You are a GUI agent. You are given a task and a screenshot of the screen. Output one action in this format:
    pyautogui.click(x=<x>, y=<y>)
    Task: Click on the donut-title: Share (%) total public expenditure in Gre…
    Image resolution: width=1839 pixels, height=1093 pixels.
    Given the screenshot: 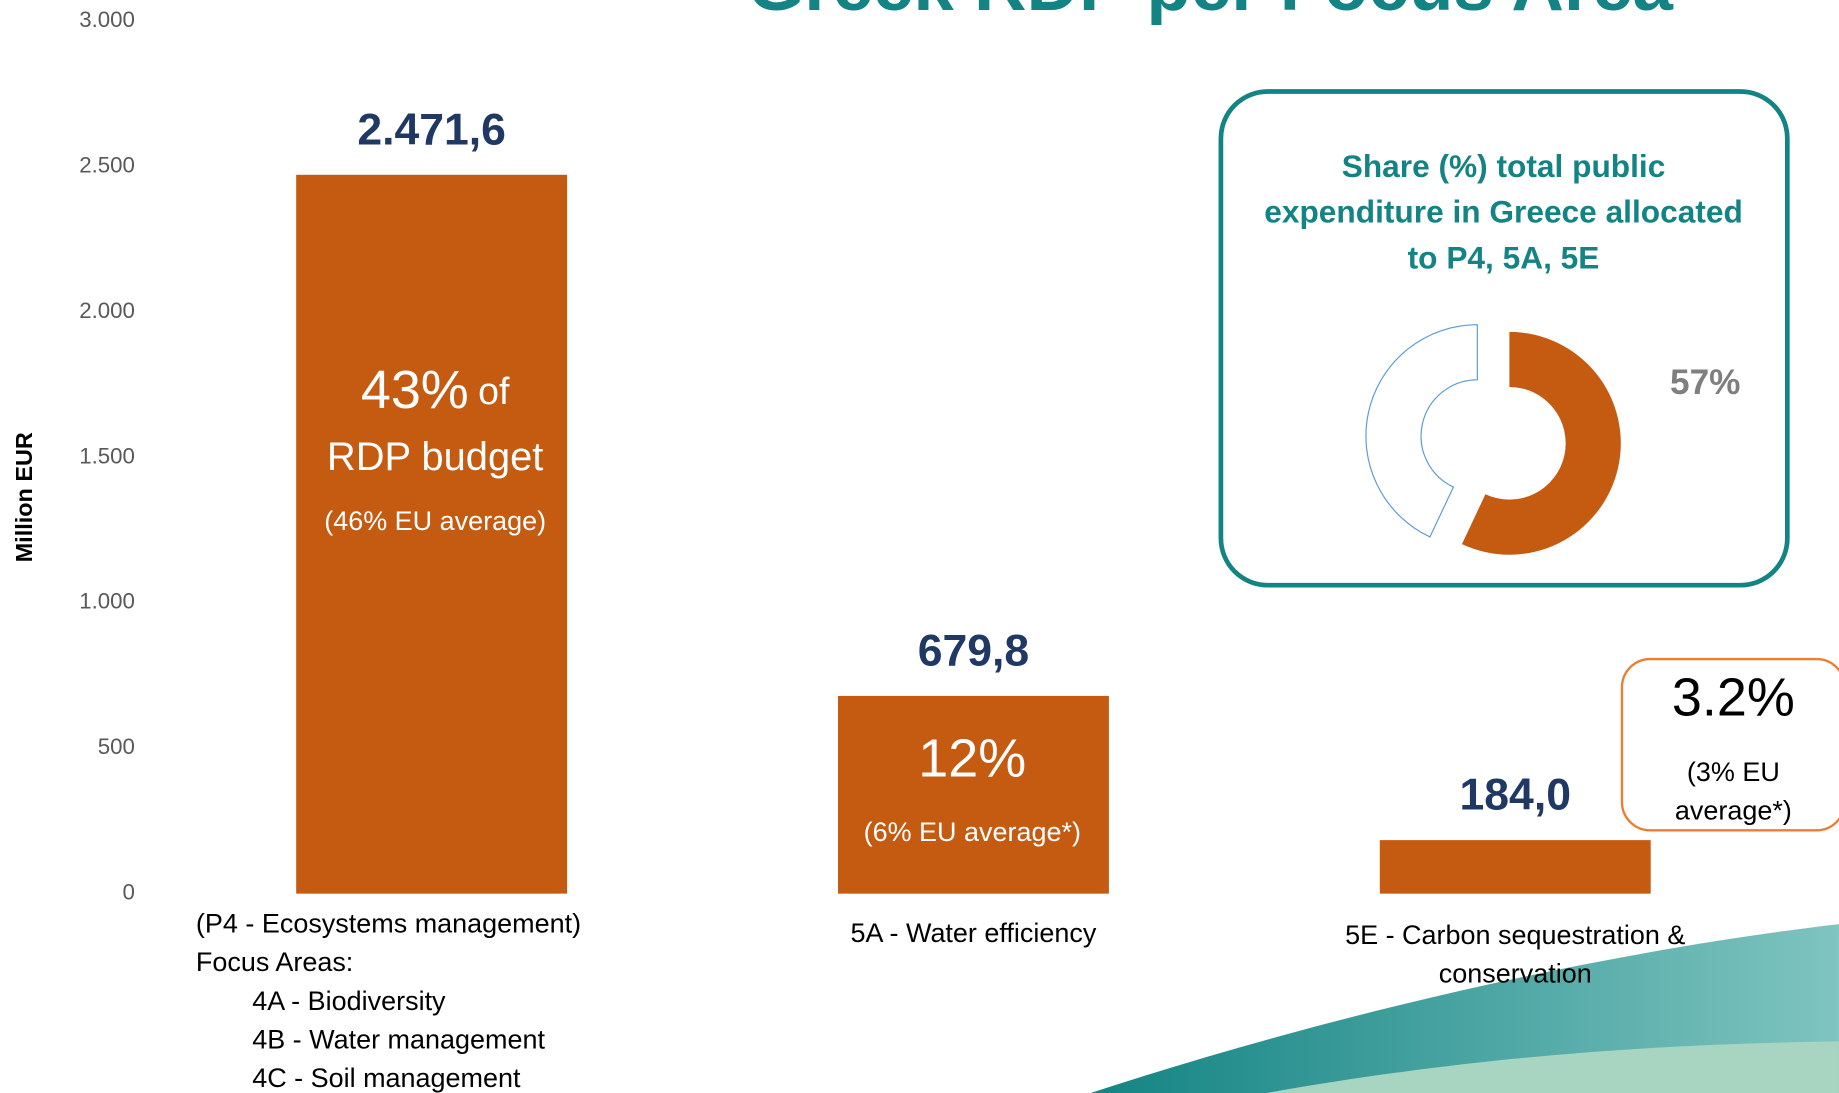 What is the action you would take?
    pyautogui.click(x=1503, y=211)
    